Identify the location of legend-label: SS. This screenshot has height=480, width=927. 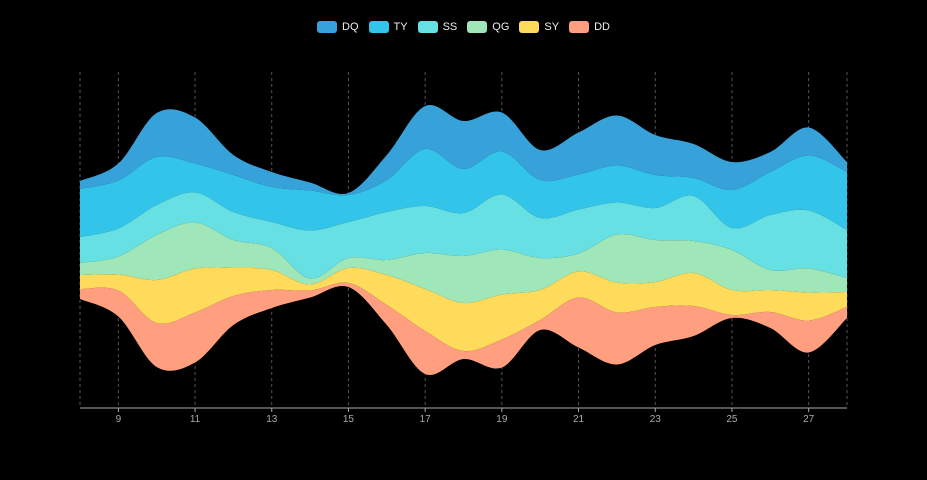
(450, 27).